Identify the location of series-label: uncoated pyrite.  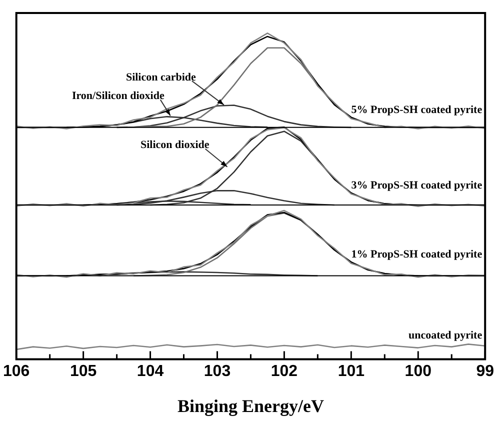
(445, 336).